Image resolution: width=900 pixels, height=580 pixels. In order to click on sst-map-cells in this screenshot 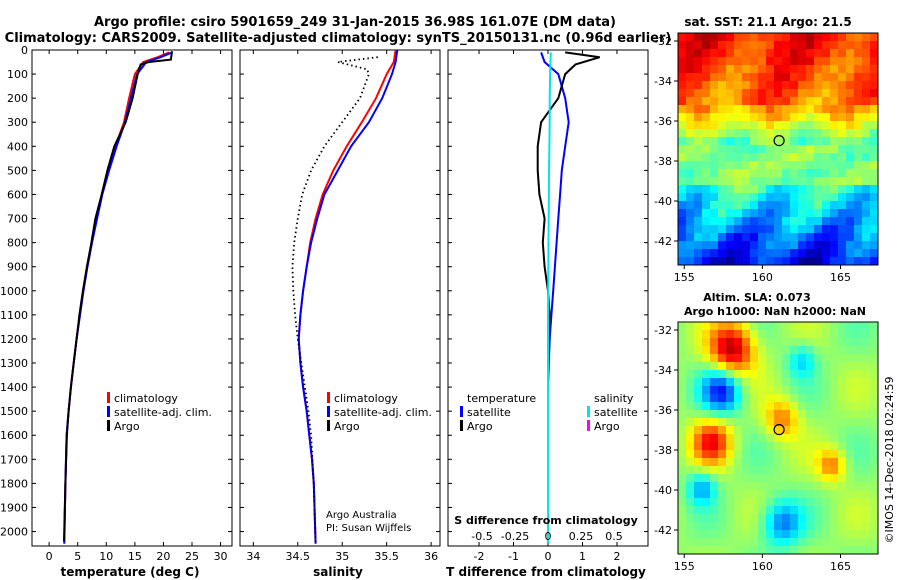, I will do `click(778, 149)`.